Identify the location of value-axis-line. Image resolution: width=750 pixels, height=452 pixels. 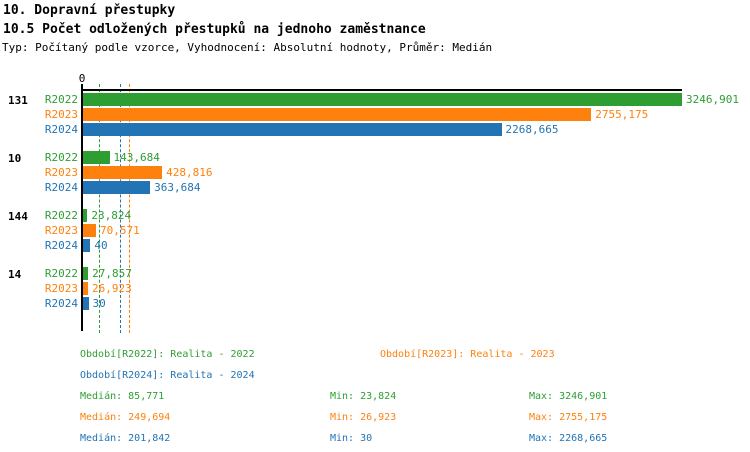
(82, 207).